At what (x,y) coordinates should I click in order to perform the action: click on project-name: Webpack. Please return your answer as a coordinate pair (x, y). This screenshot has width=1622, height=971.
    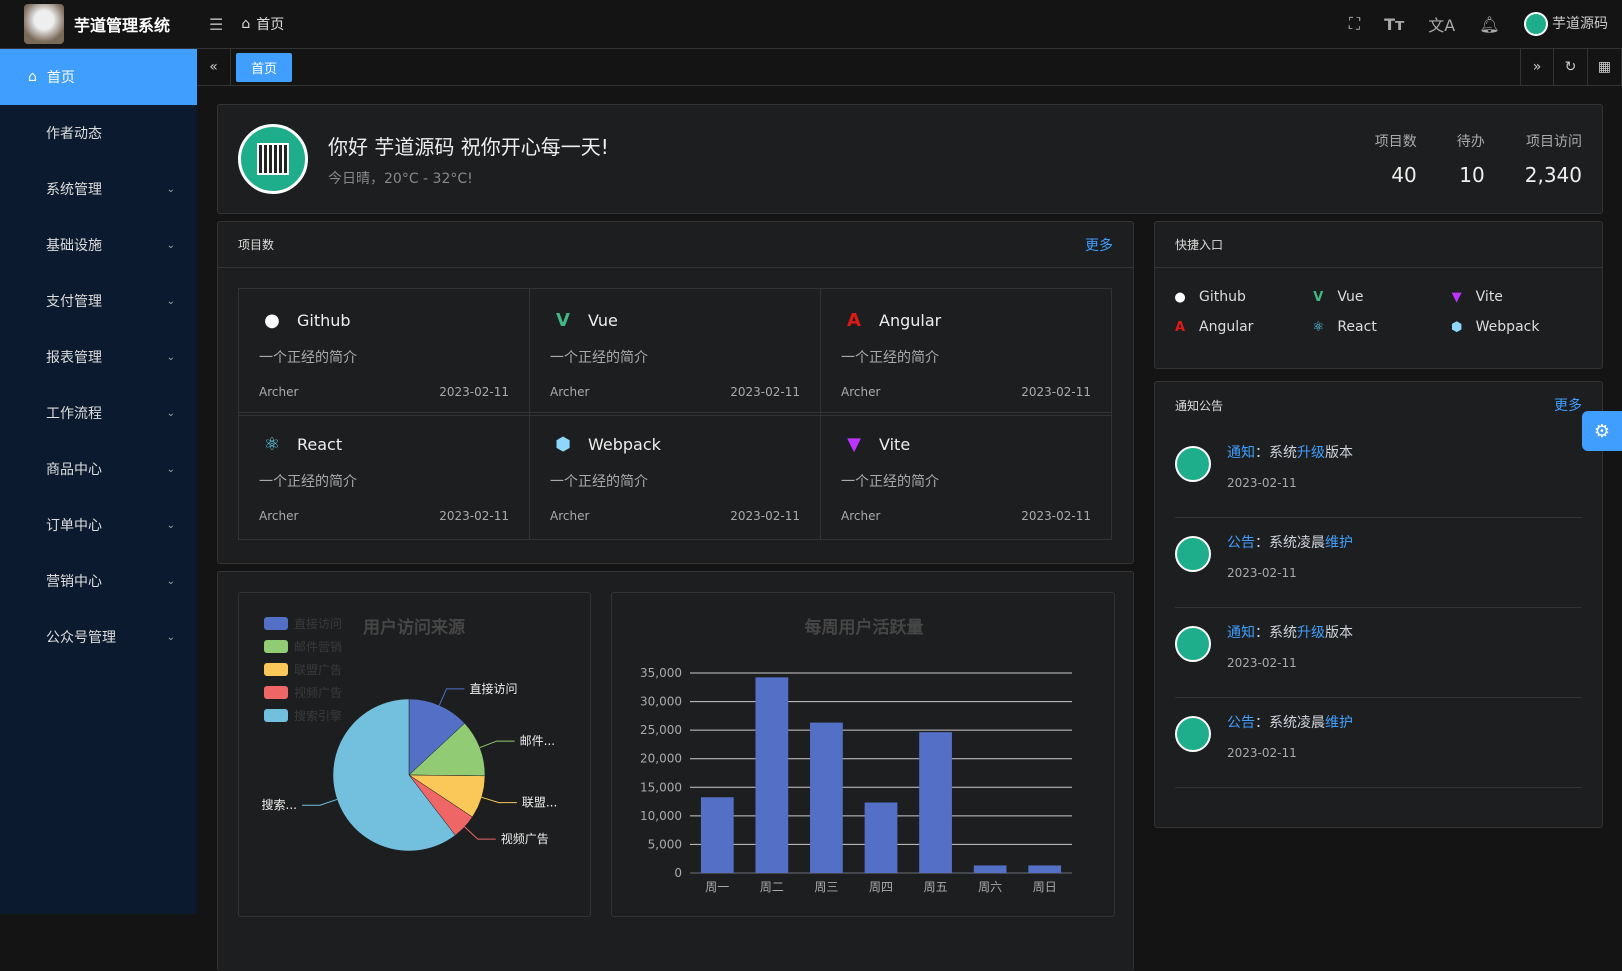
    Looking at the image, I should click on (624, 444).